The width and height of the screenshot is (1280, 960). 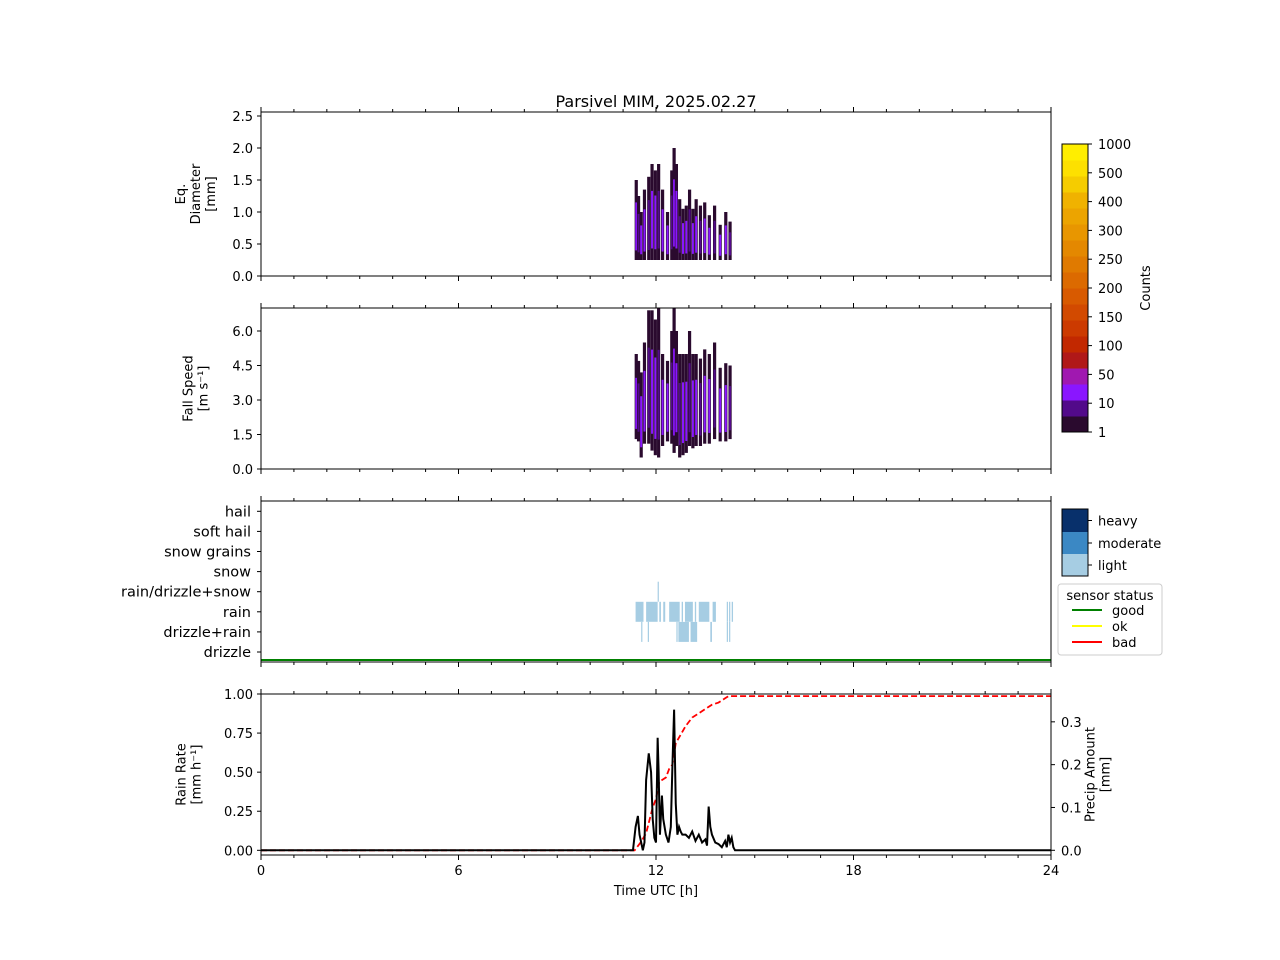 What do you see at coordinates (1112, 566) in the screenshot?
I see `intensity-label: light` at bounding box center [1112, 566].